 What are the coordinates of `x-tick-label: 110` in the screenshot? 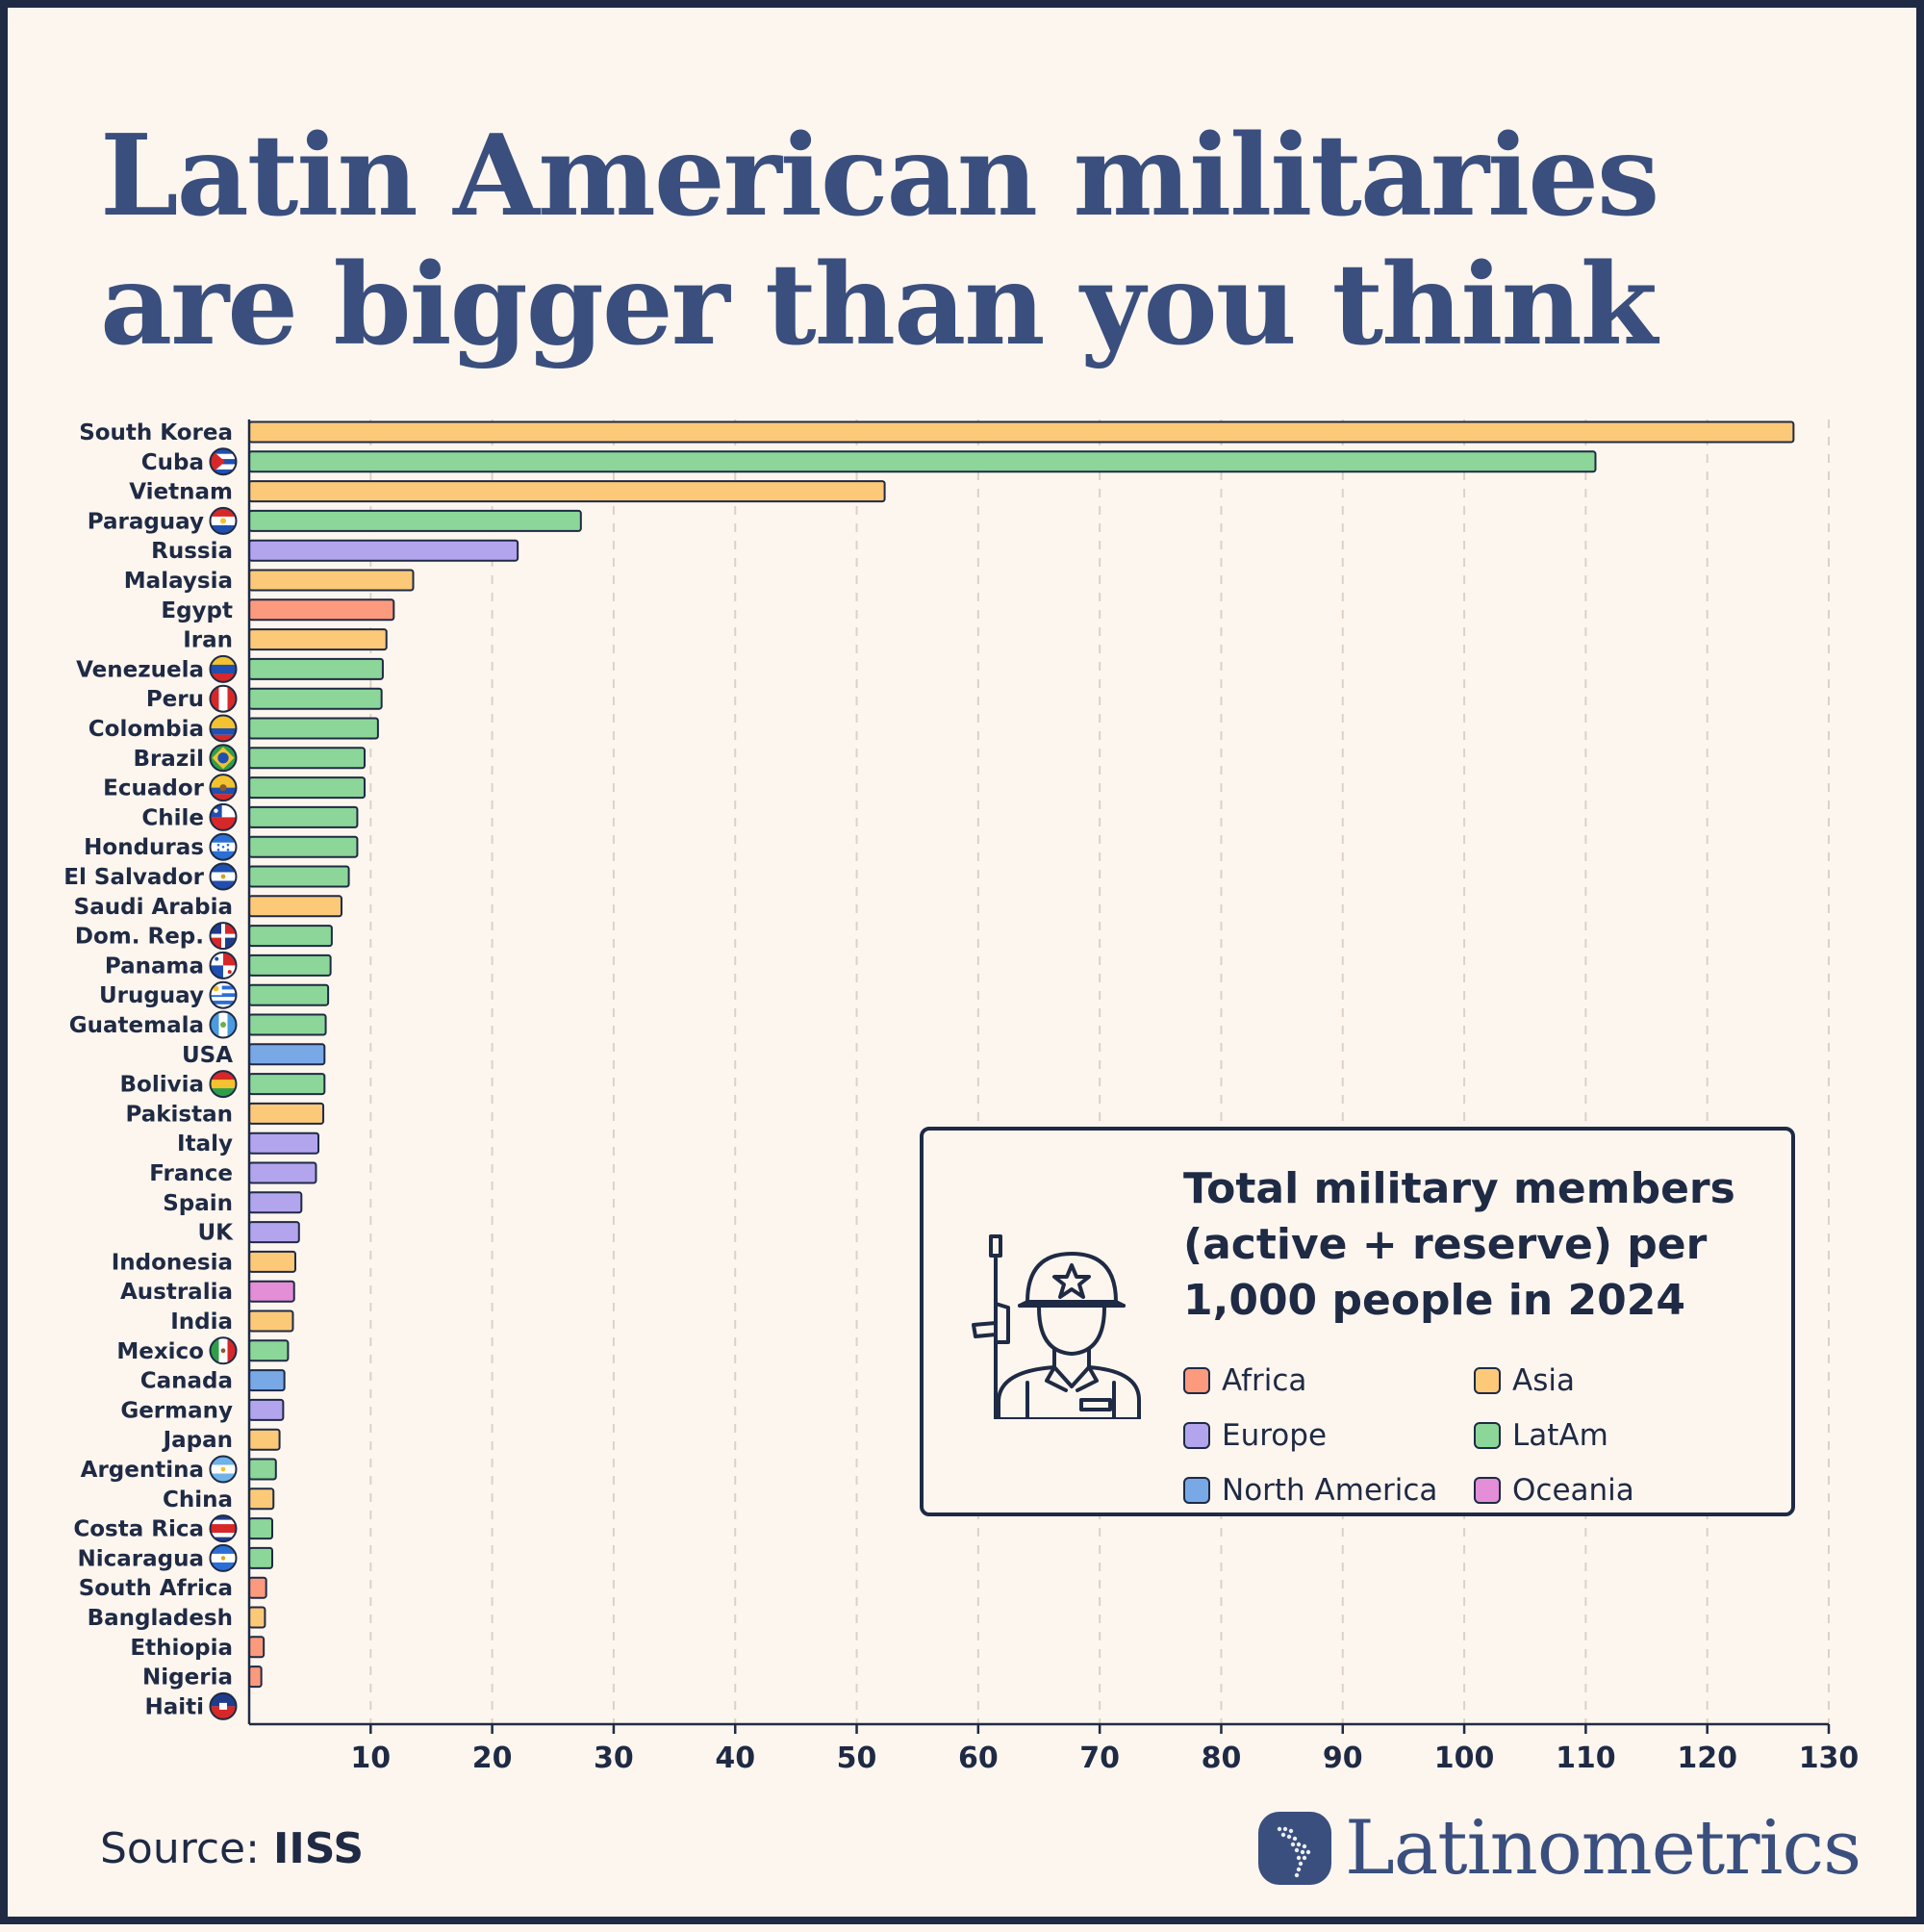 It's located at (1586, 1758).